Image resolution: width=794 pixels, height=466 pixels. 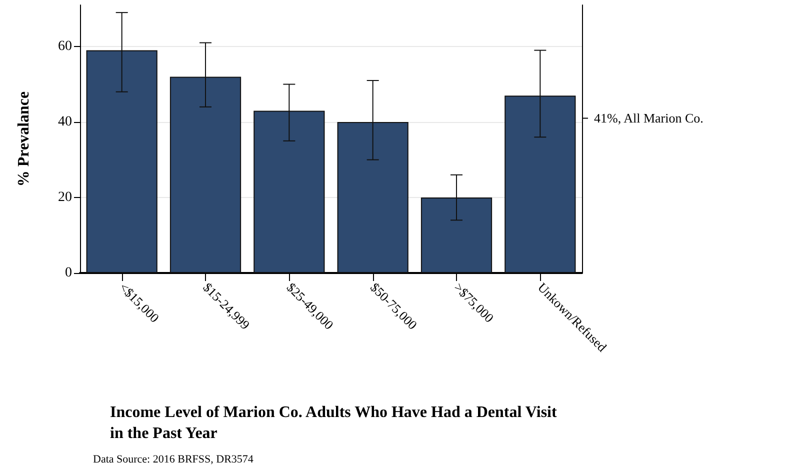 What do you see at coordinates (649, 118) in the screenshot?
I see `ref-line-label: 41%, All Marion Co.` at bounding box center [649, 118].